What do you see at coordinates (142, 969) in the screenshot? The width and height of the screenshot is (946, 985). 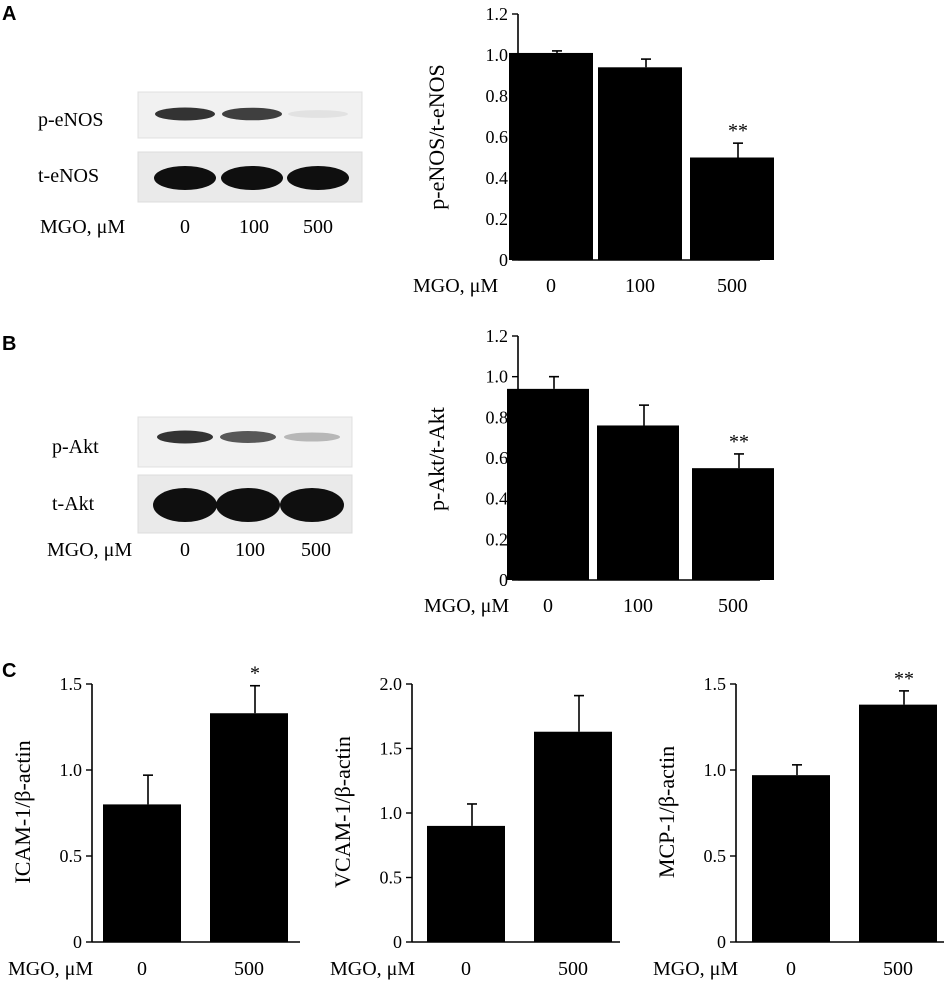 I see `C1-chart-category-label-0: 0` at bounding box center [142, 969].